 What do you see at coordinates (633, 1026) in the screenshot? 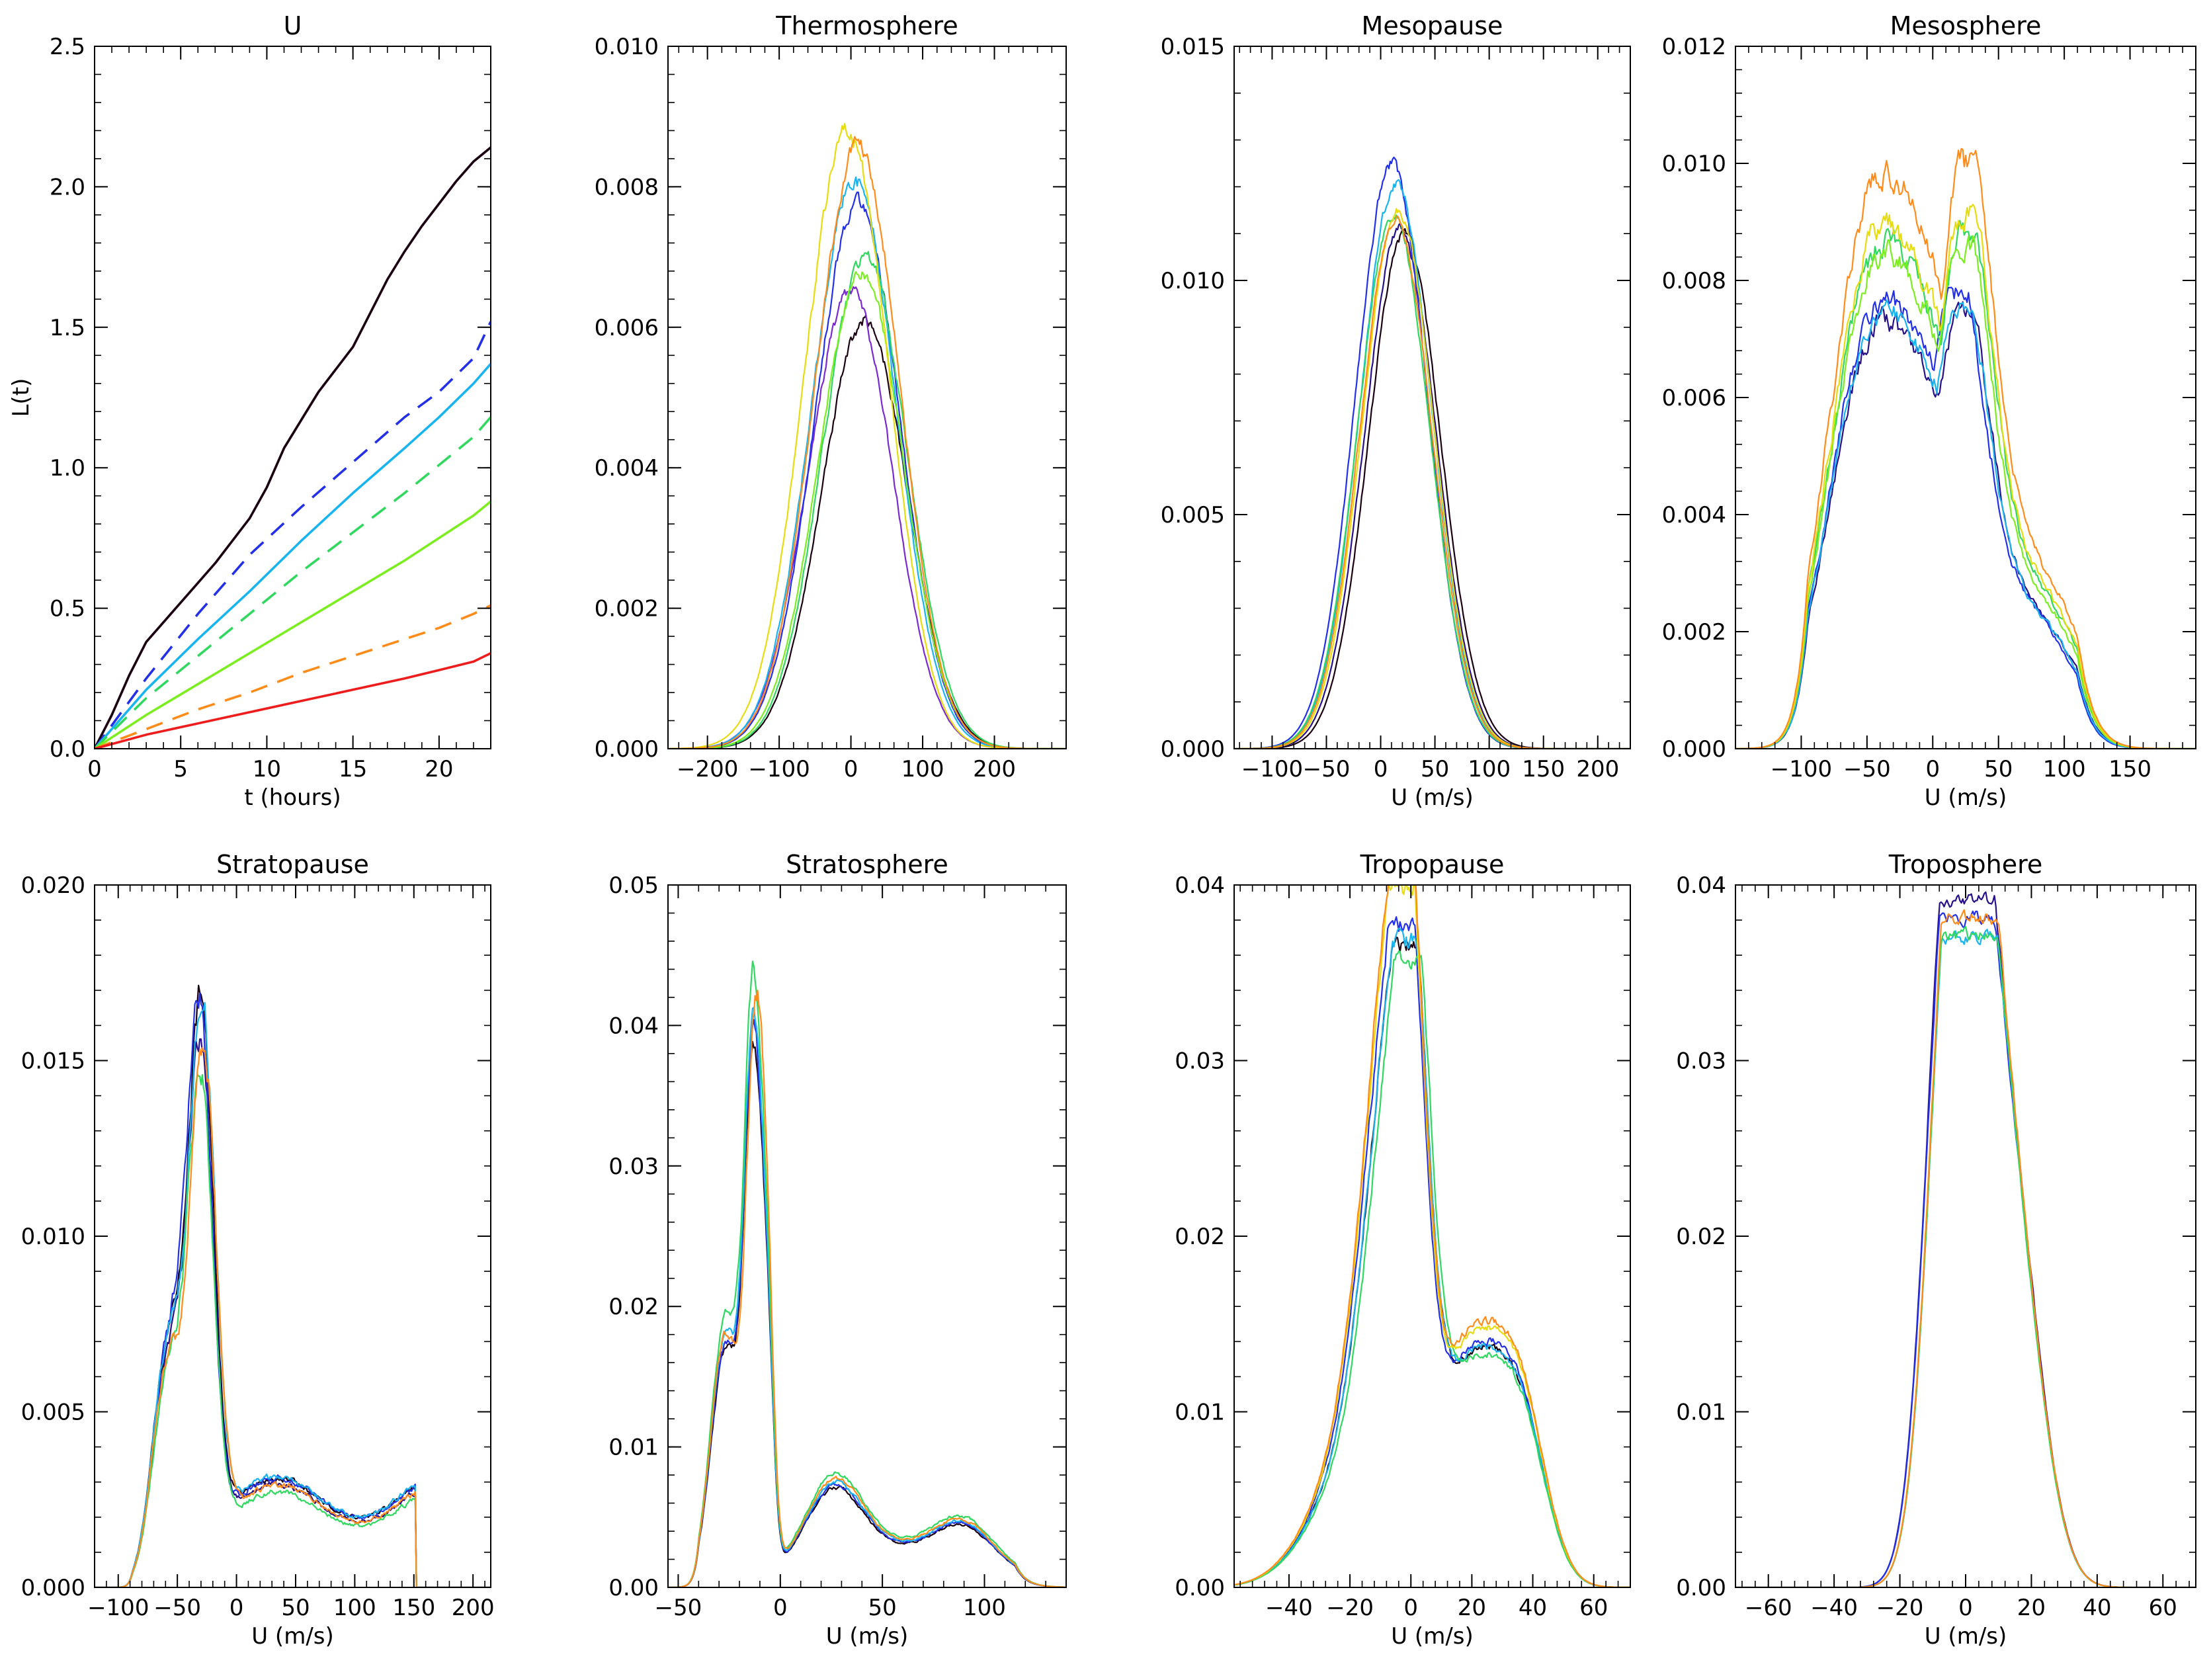
I see `y-tick-label: 0.04` at bounding box center [633, 1026].